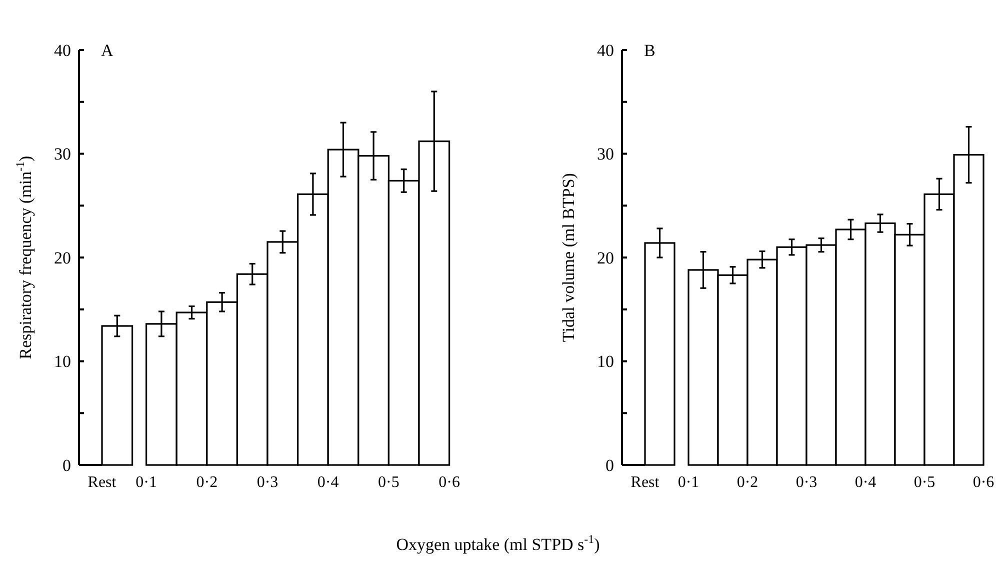 This screenshot has width=997, height=569. What do you see at coordinates (107, 50) in the screenshot?
I see `chart-title: A` at bounding box center [107, 50].